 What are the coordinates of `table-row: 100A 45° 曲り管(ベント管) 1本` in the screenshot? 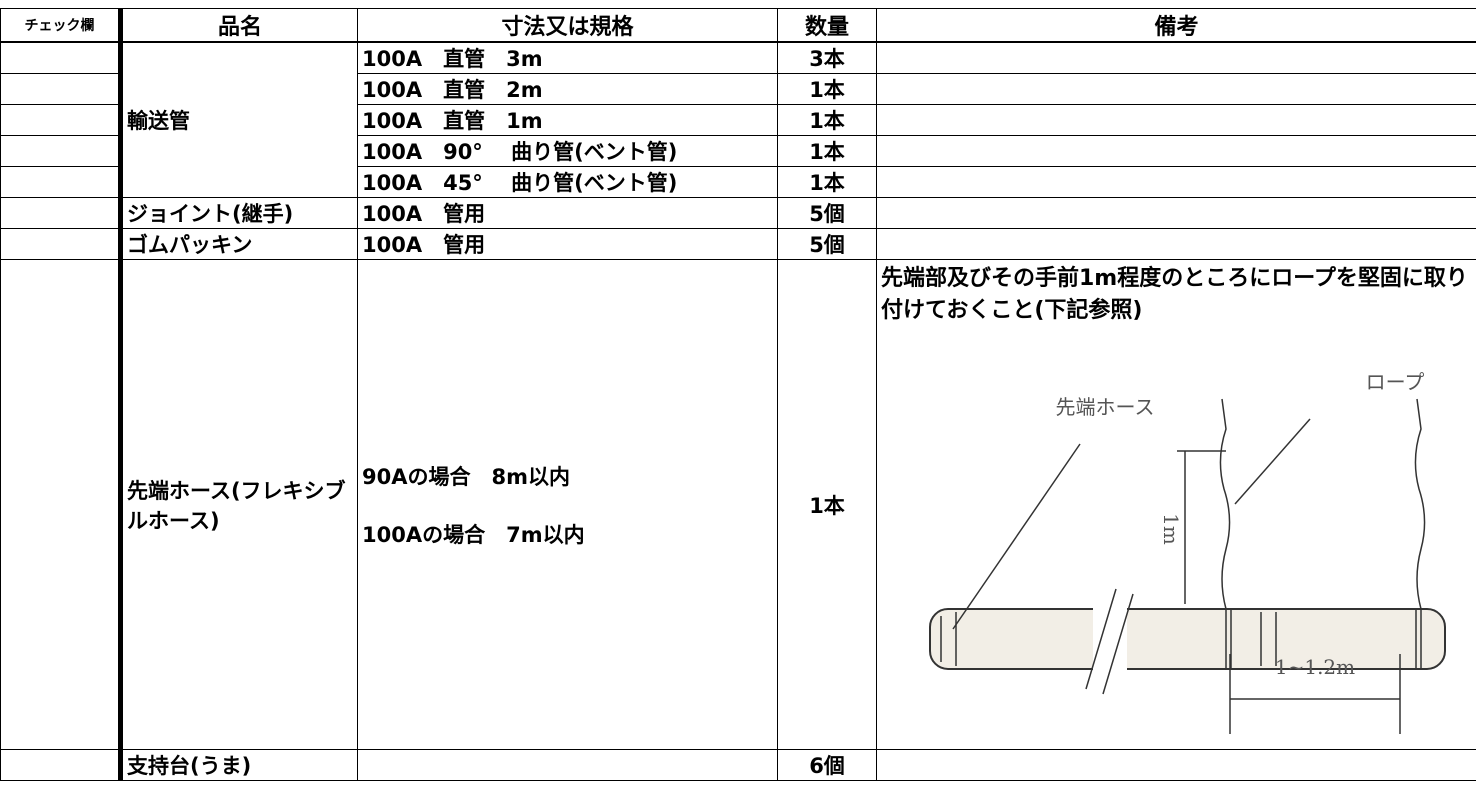 It's located at (738, 182).